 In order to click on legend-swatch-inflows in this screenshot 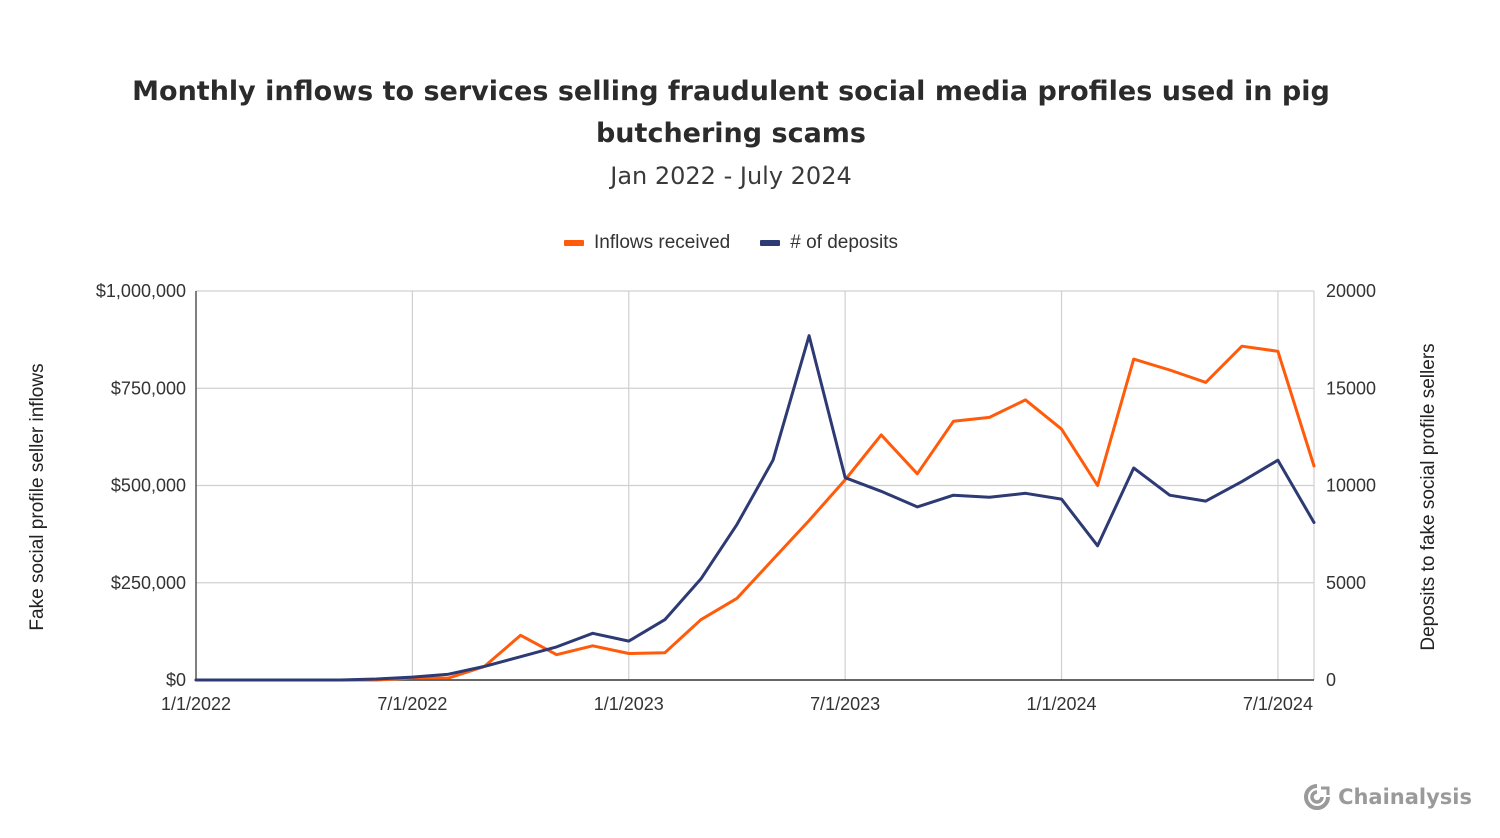, I will do `click(574, 243)`.